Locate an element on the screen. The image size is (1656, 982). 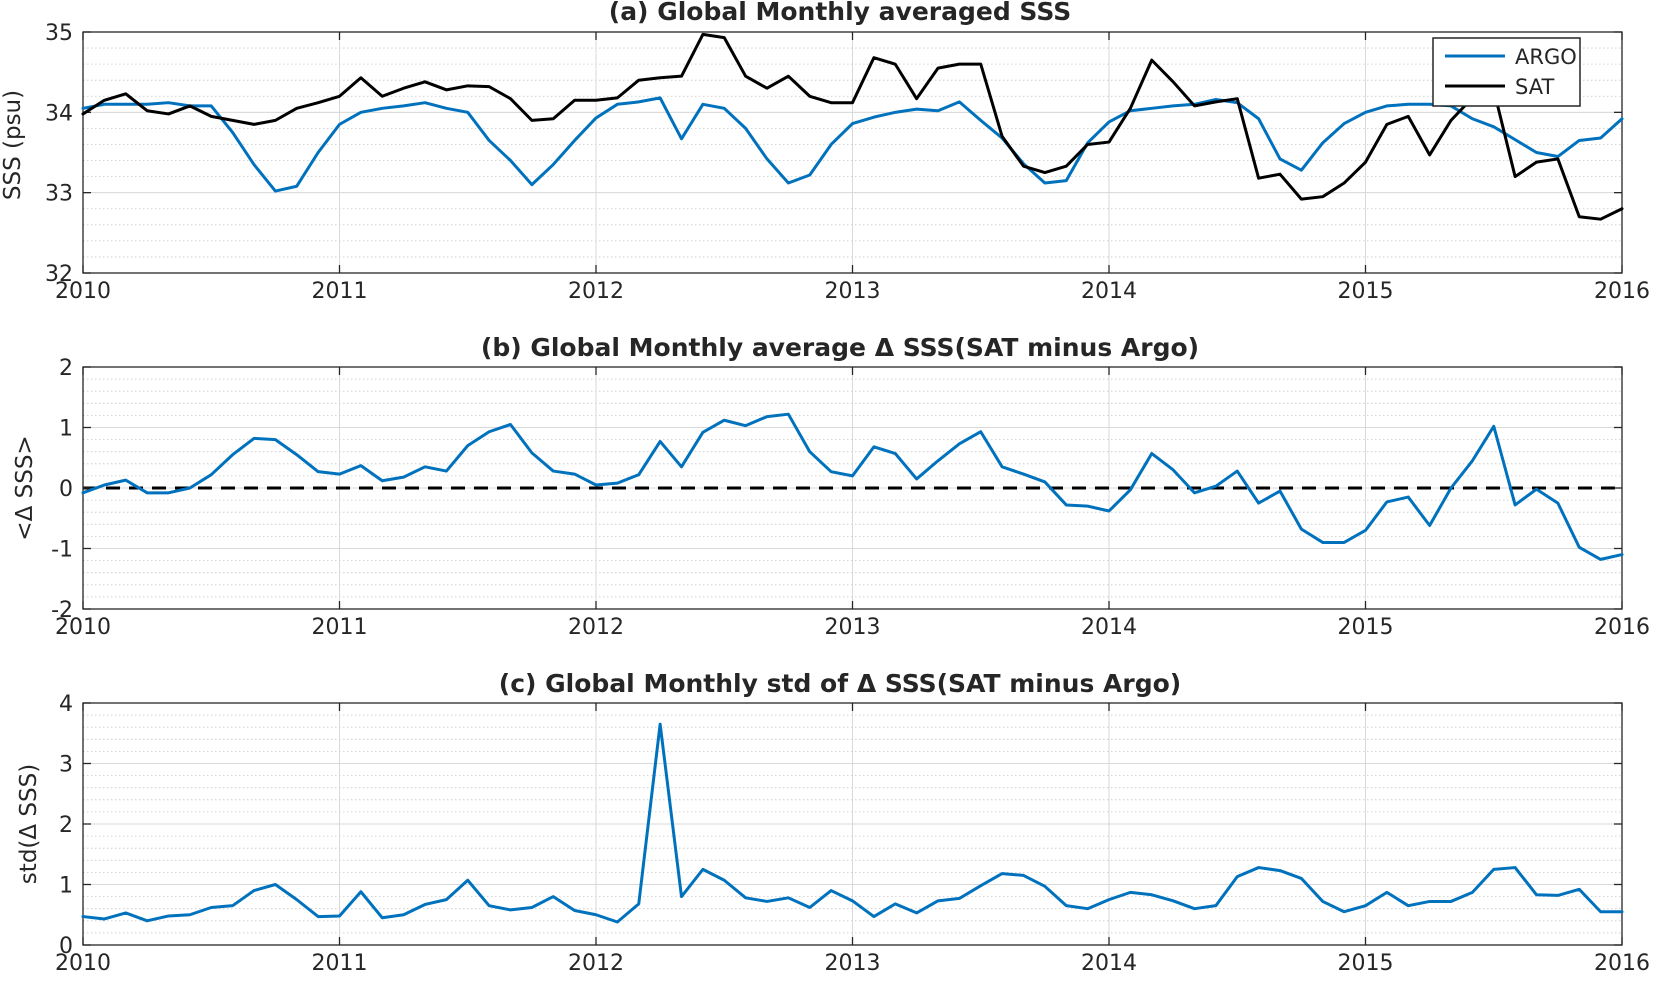
panel-a-title: (a) Global Monthly averaged SSS is located at coordinates (840, 13).